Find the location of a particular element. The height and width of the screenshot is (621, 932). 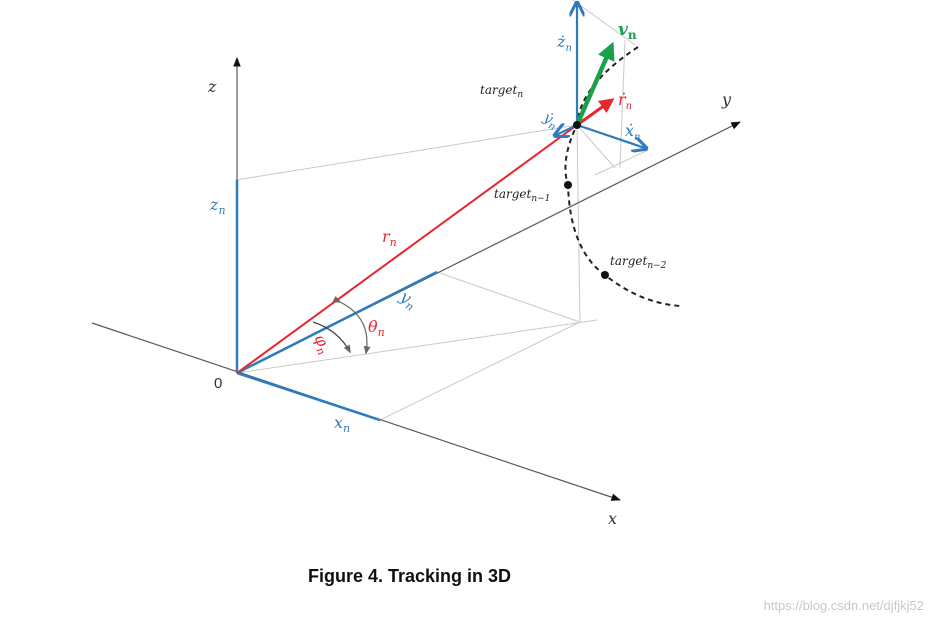

watermark: https://blog.csdn.net/djfjkj52 is located at coordinates (844, 605).